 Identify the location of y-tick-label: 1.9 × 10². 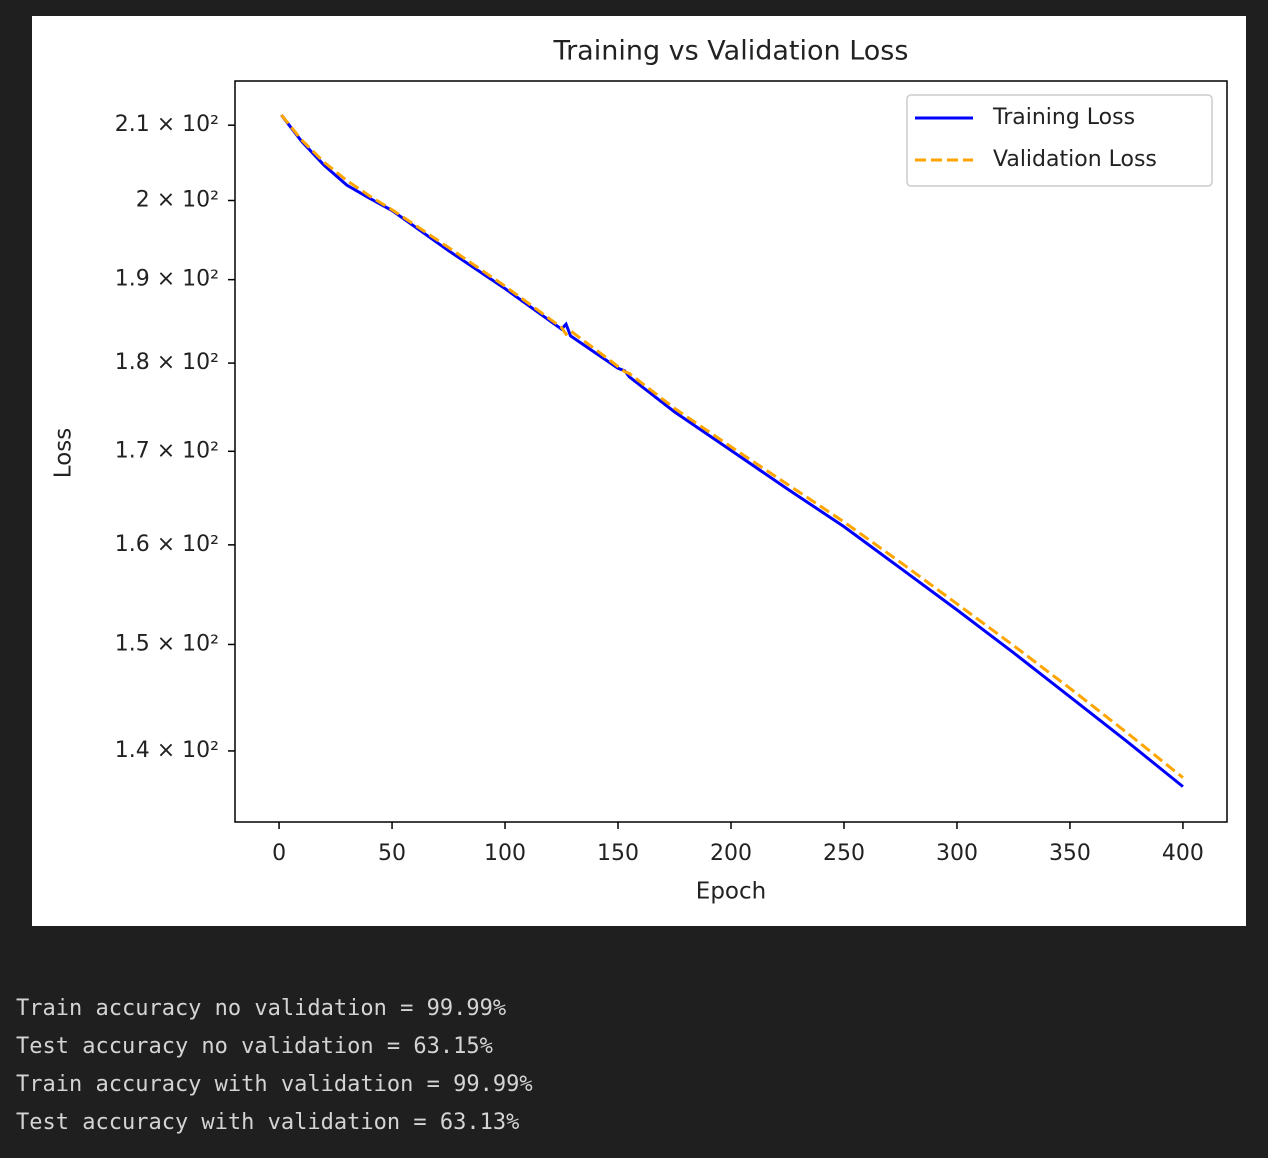
(167, 279).